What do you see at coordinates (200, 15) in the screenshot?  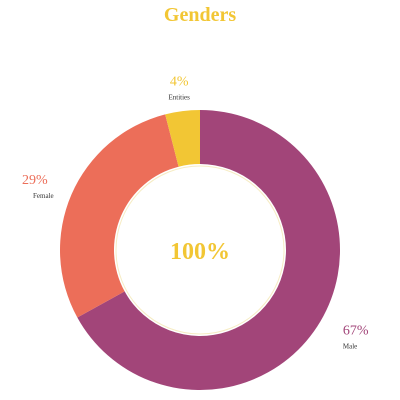 I see `chart-title: Genders` at bounding box center [200, 15].